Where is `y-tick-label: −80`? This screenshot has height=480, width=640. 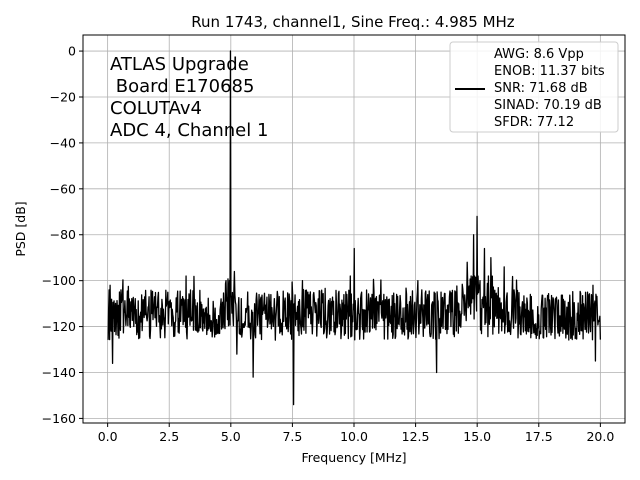
y-tick-label: −80 is located at coordinates (63, 234).